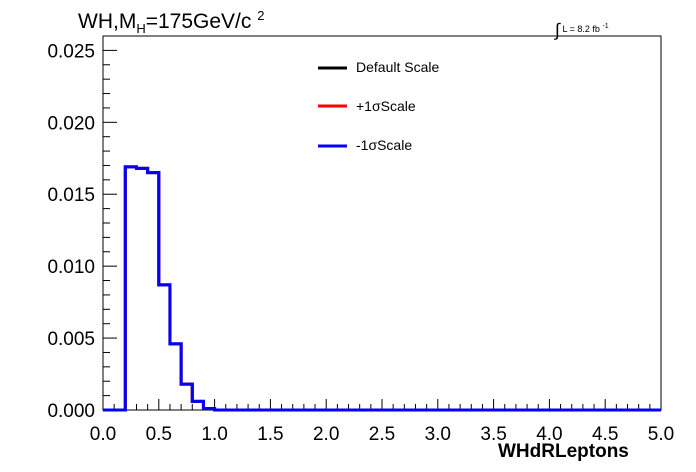 The image size is (696, 472). What do you see at coordinates (563, 451) in the screenshot?
I see `x-axis-title: WHdRLeptons` at bounding box center [563, 451].